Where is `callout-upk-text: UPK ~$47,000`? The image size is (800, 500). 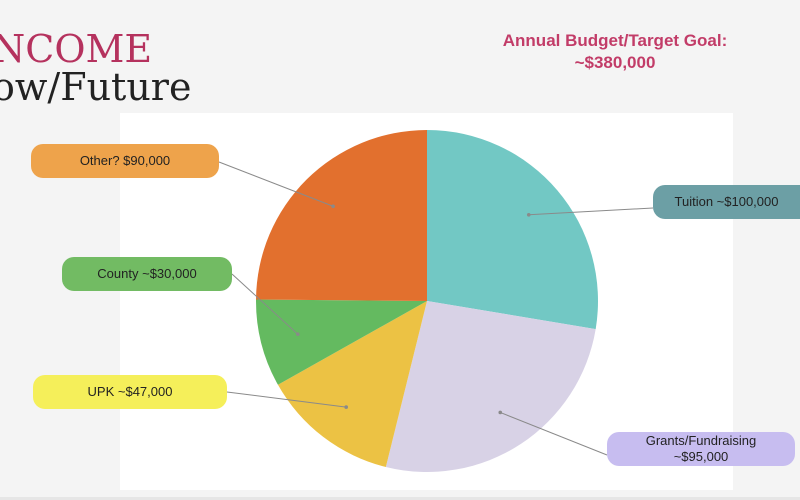 callout-upk-text: UPK ~$47,000 is located at coordinates (130, 391).